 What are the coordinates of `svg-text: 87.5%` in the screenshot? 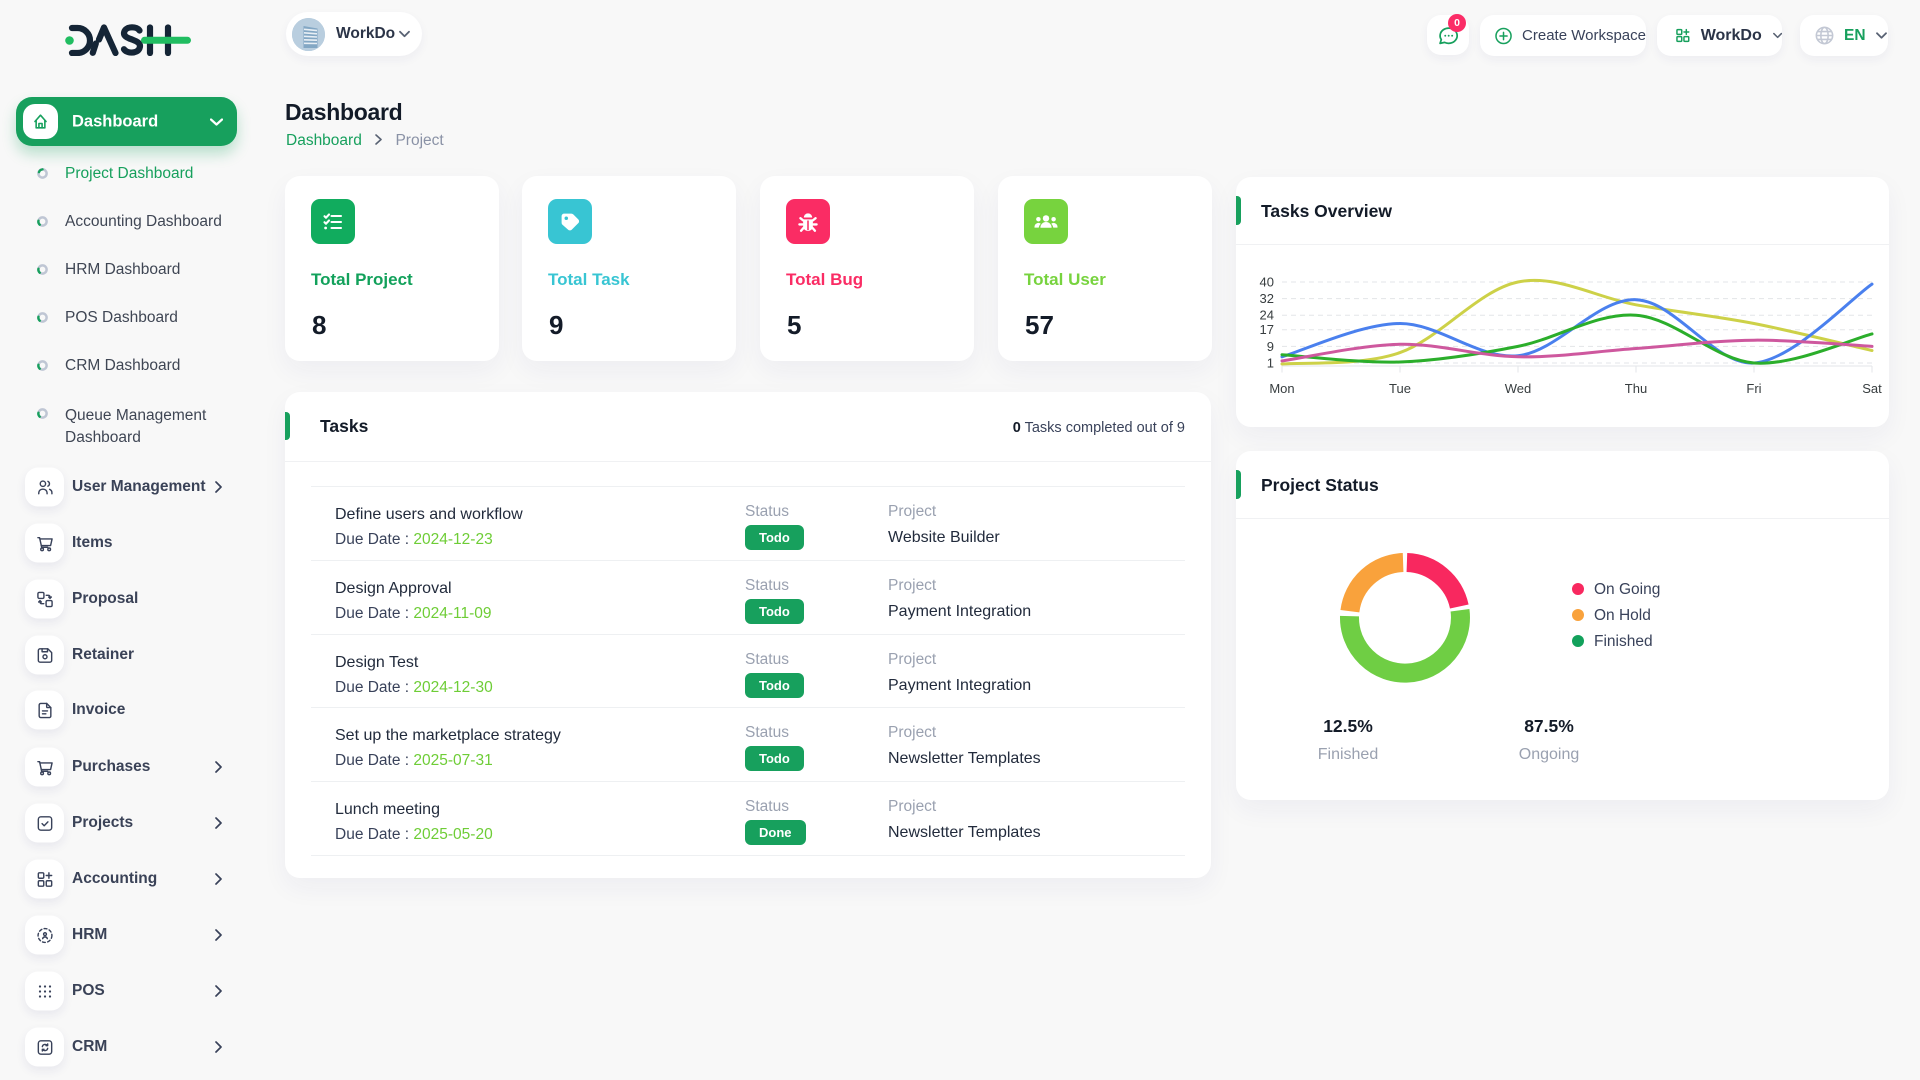 It's located at (1549, 726).